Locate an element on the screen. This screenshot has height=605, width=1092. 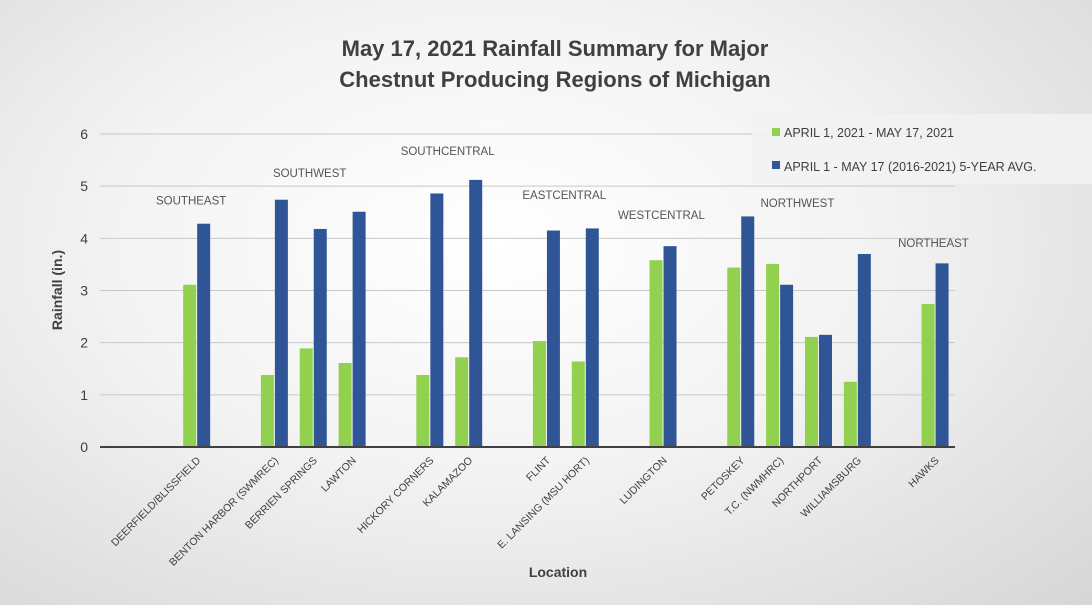
chart-title-line-2: Chestnut Producing Regions of Michigan is located at coordinates (554, 79).